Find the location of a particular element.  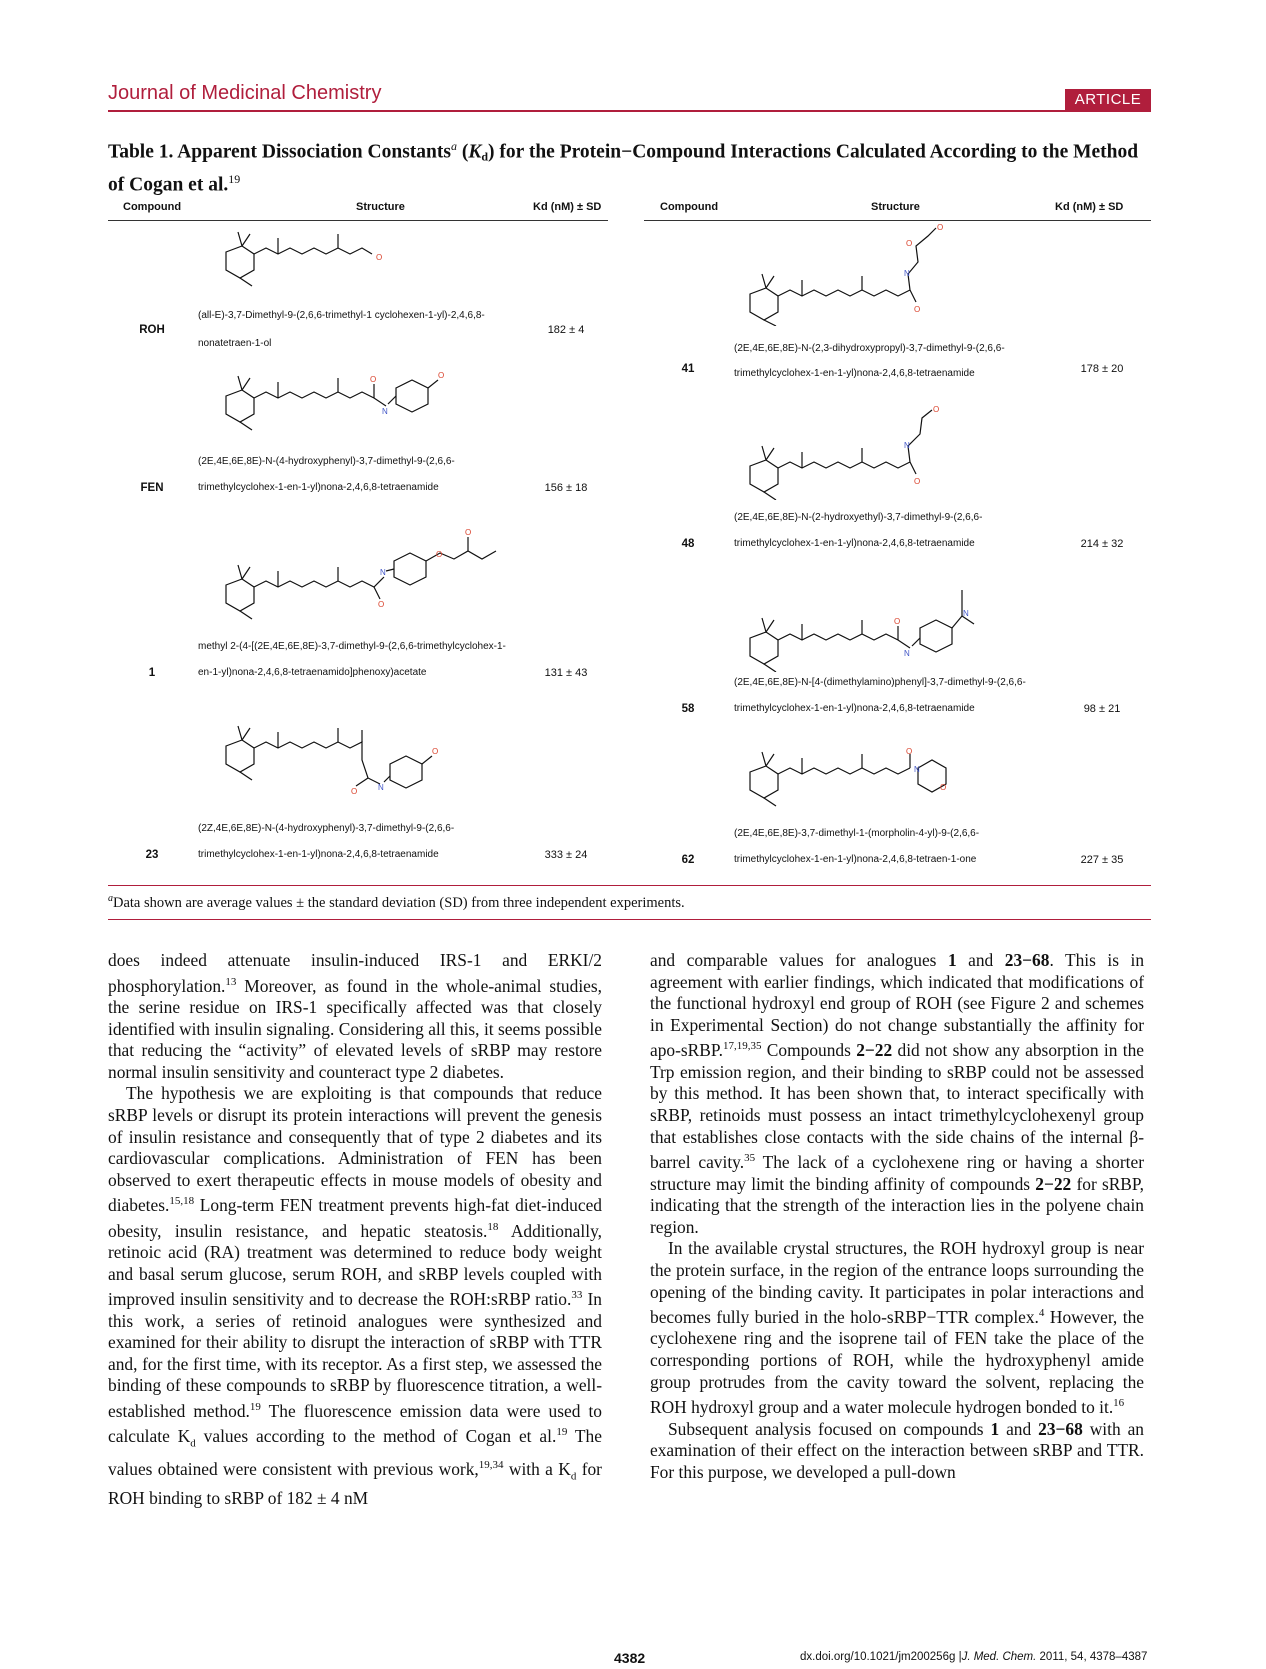

compound-id-1: 1 is located at coordinates (152, 673).